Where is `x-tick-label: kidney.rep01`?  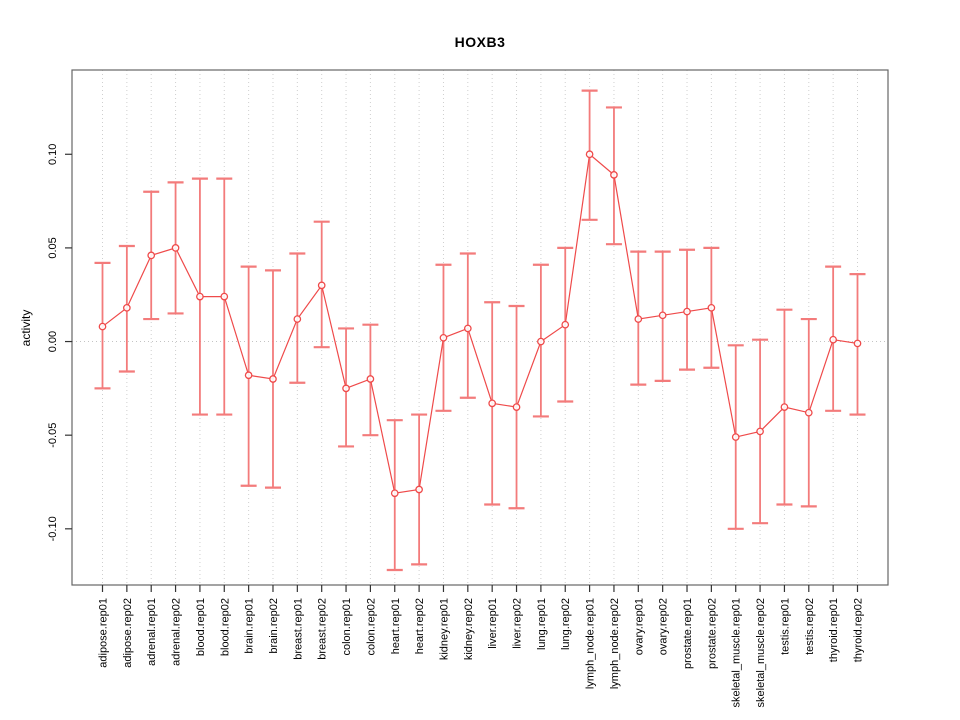 x-tick-label: kidney.rep01 is located at coordinates (444, 629).